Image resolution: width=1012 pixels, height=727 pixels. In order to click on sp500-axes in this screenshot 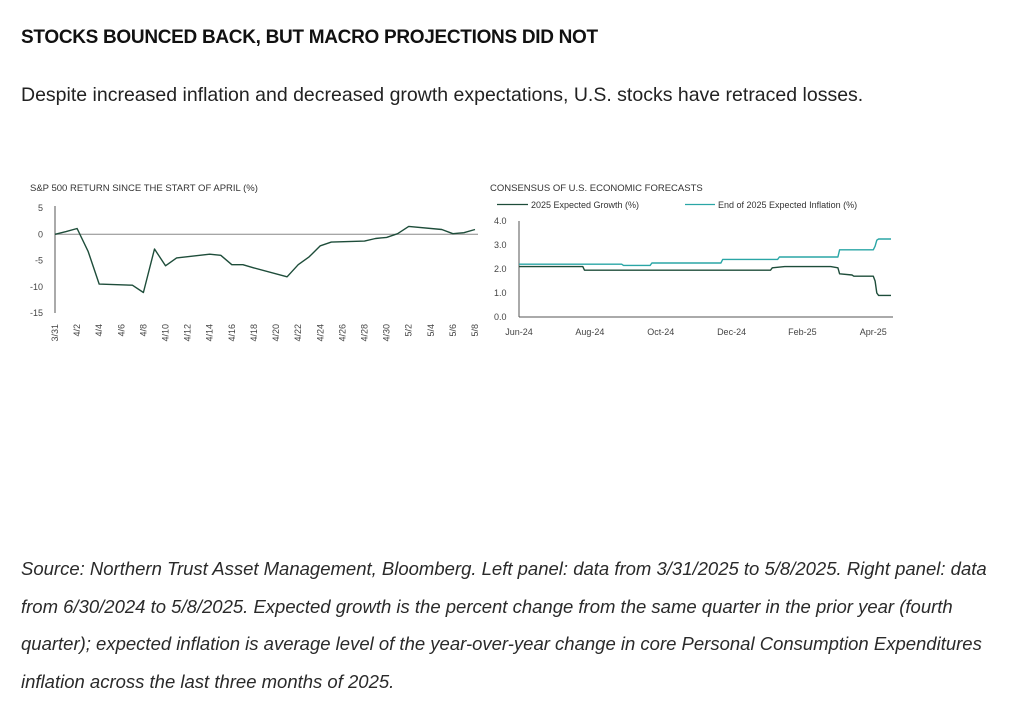, I will do `click(266, 259)`.